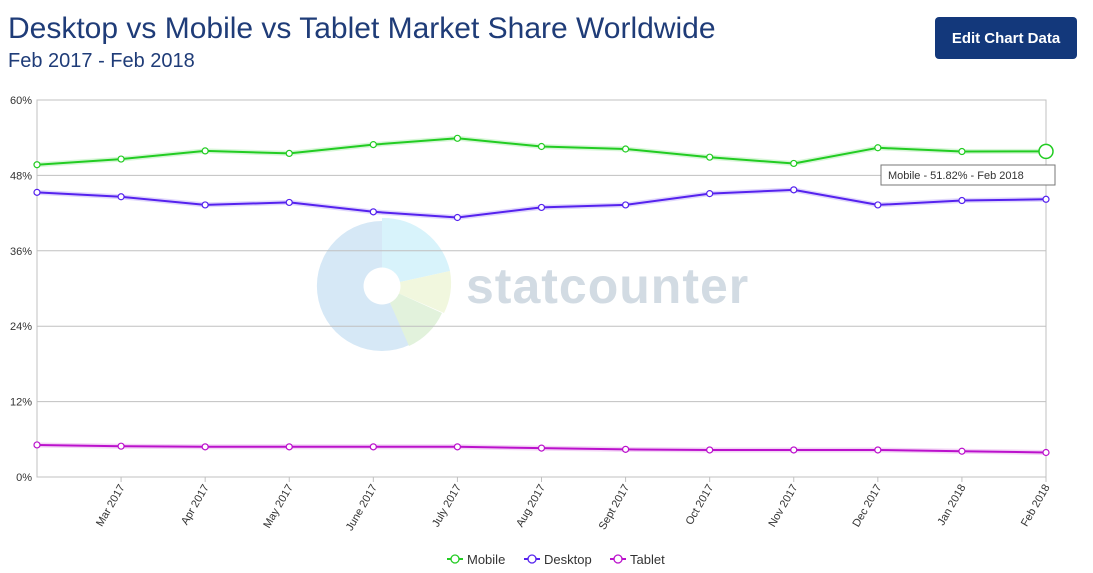 The height and width of the screenshot is (573, 1093). Describe the element at coordinates (21, 176) in the screenshot. I see `y-tick-label: 48%` at that location.